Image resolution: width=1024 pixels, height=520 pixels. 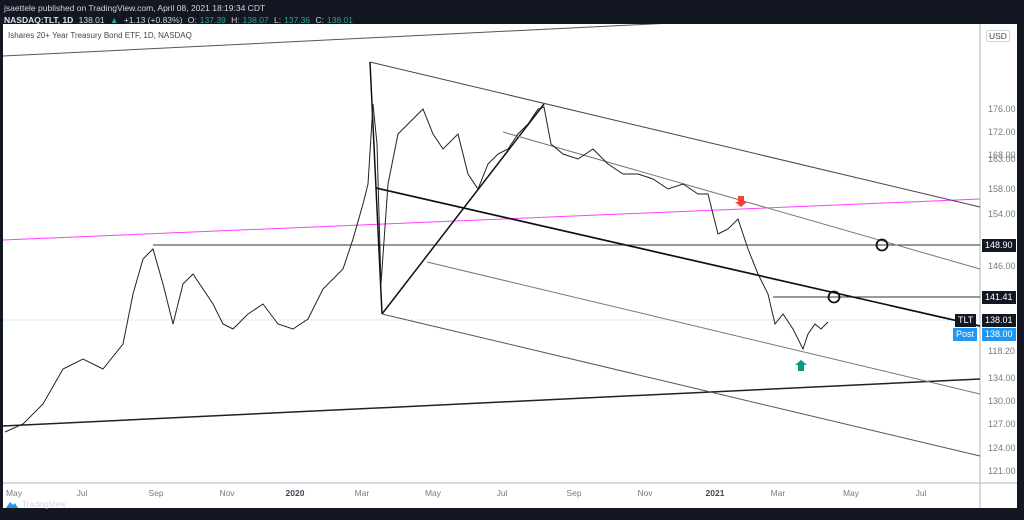 I want to click on o-label: O:, so click(x=192, y=20).